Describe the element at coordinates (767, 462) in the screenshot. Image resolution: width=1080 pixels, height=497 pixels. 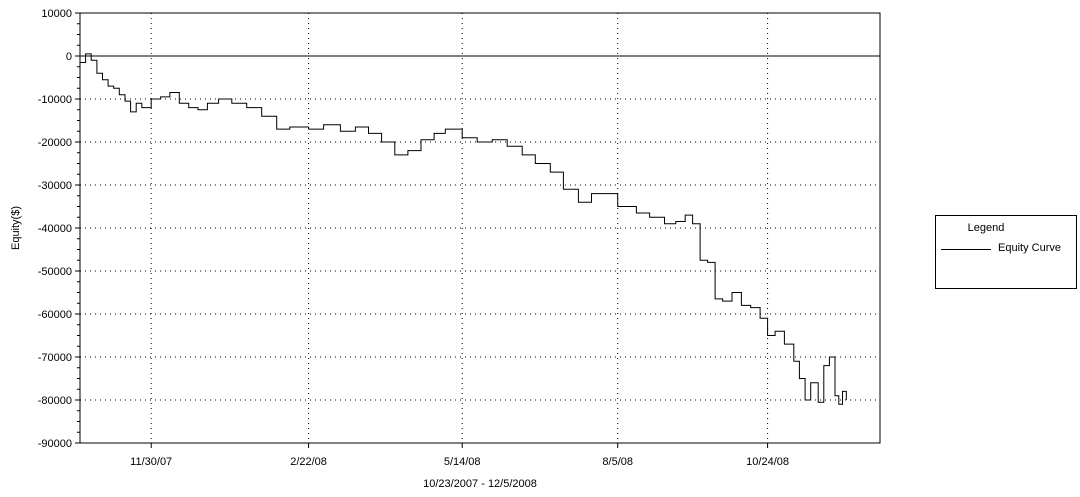
I see `x-tick-label: 10/24/08` at that location.